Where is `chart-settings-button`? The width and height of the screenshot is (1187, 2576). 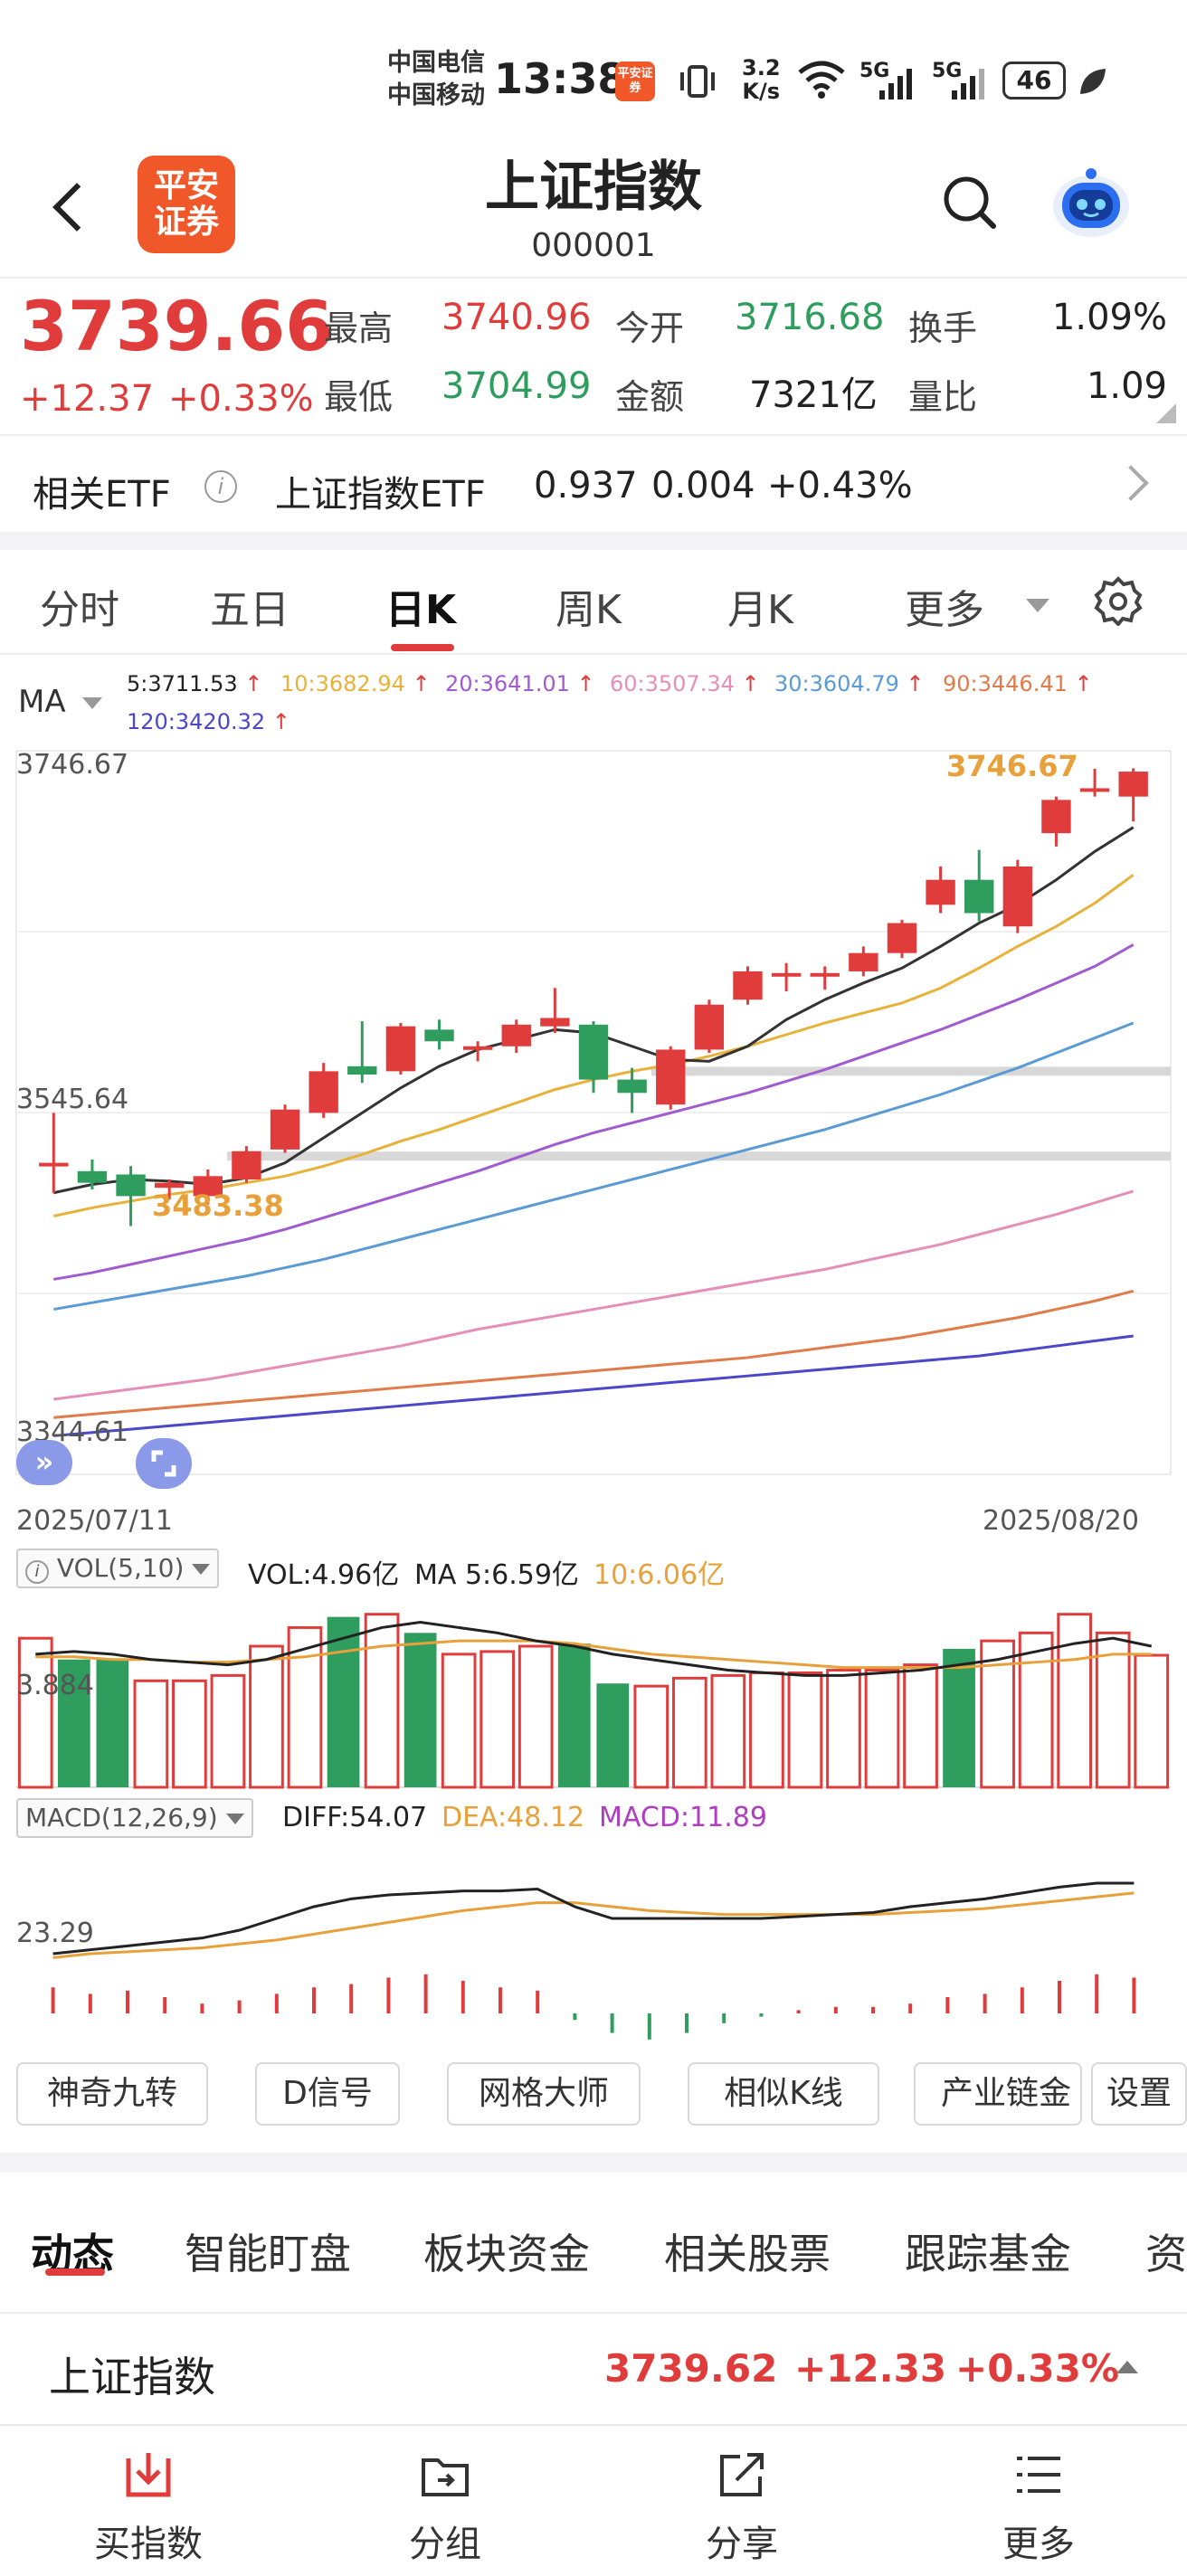
chart-settings-button is located at coordinates (1118, 601).